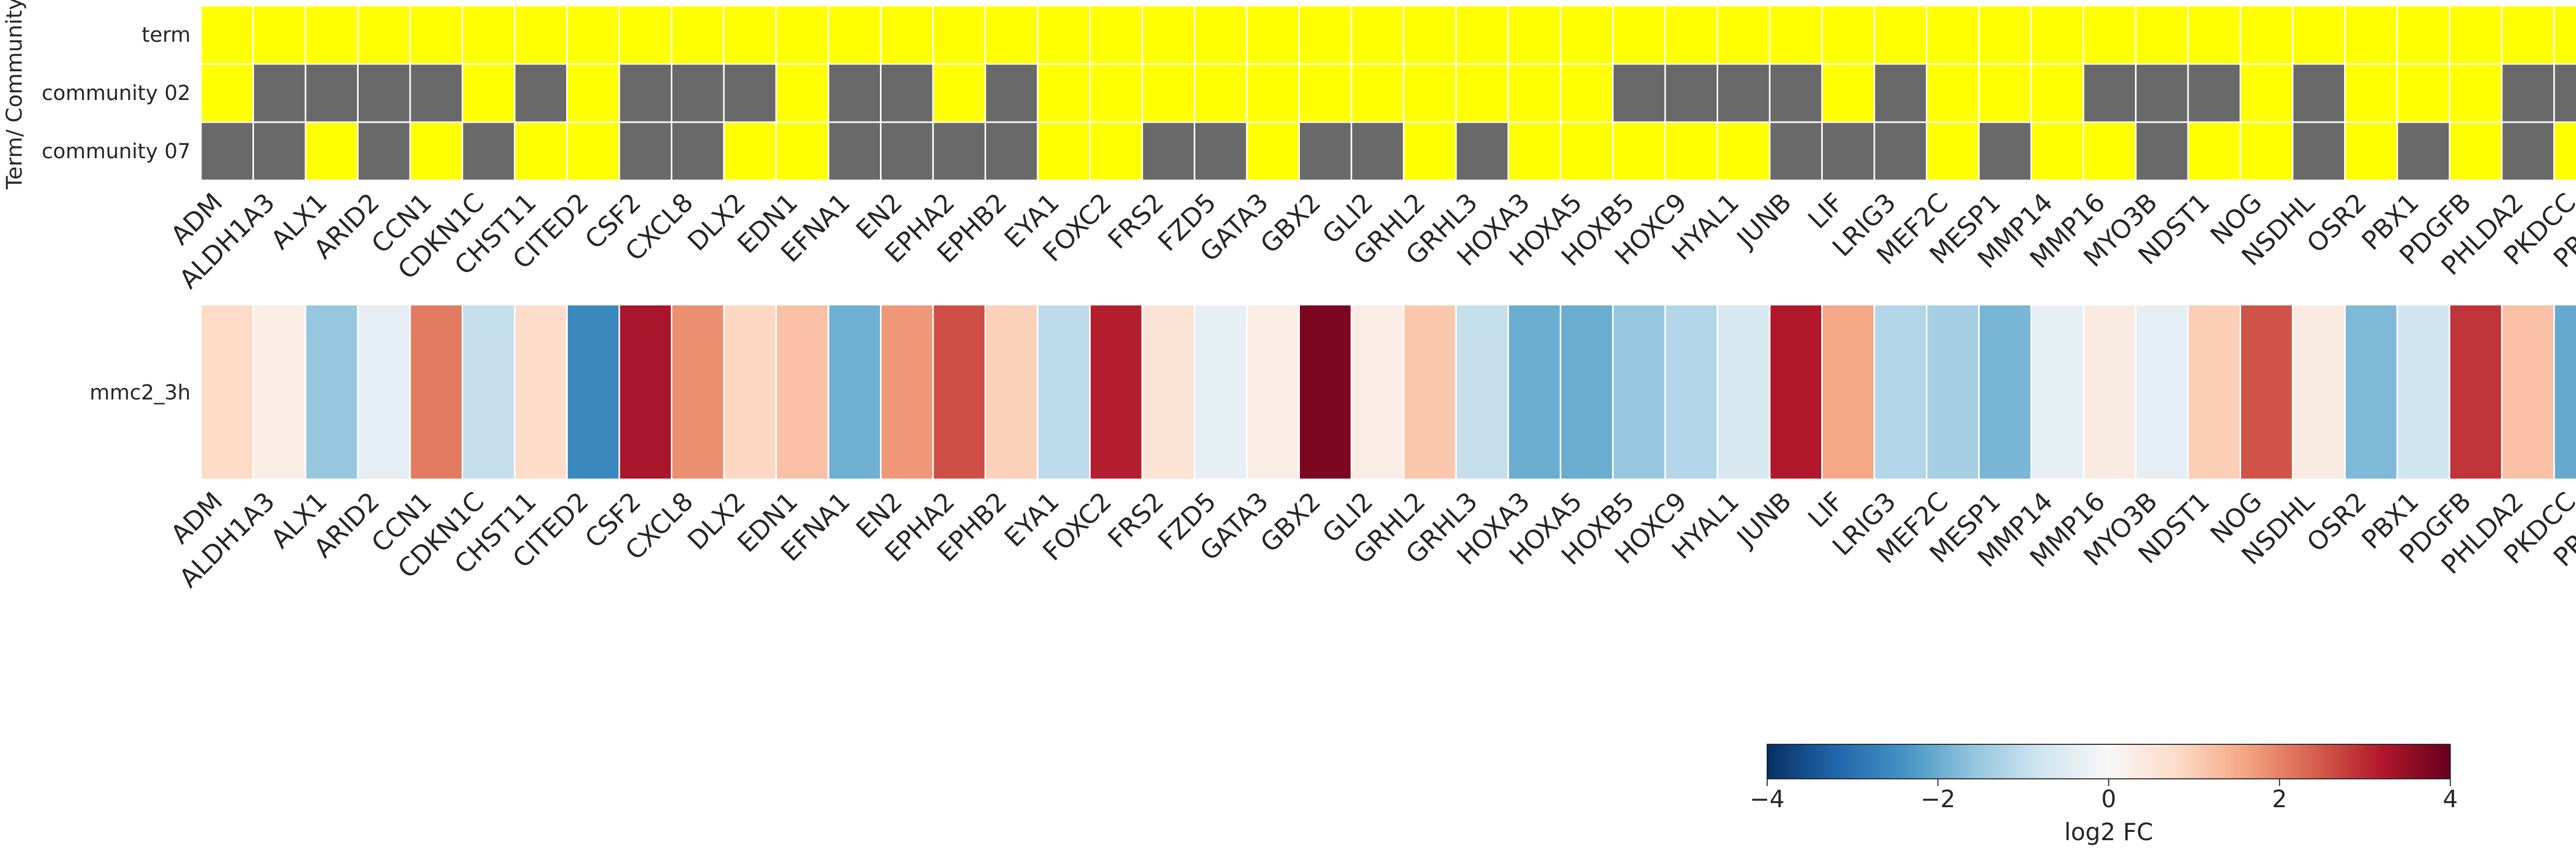 The width and height of the screenshot is (2576, 851). Describe the element at coordinates (854, 392) in the screenshot. I see `foldchange-cell-EFNA1` at that location.